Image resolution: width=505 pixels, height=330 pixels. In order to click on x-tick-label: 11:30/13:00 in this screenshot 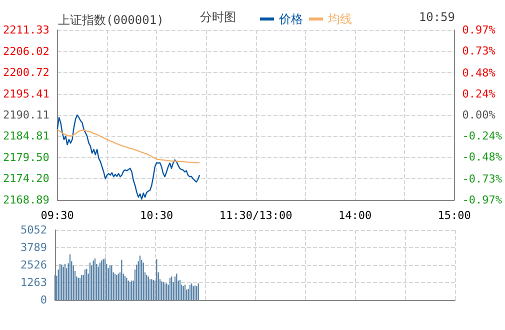, I will do `click(255, 215)`.